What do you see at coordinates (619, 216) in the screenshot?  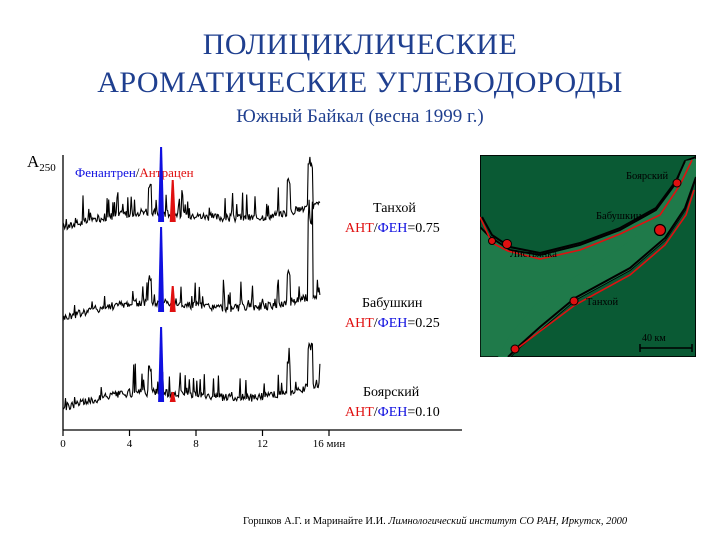 I see `label-babushkin: Бабушкин` at bounding box center [619, 216].